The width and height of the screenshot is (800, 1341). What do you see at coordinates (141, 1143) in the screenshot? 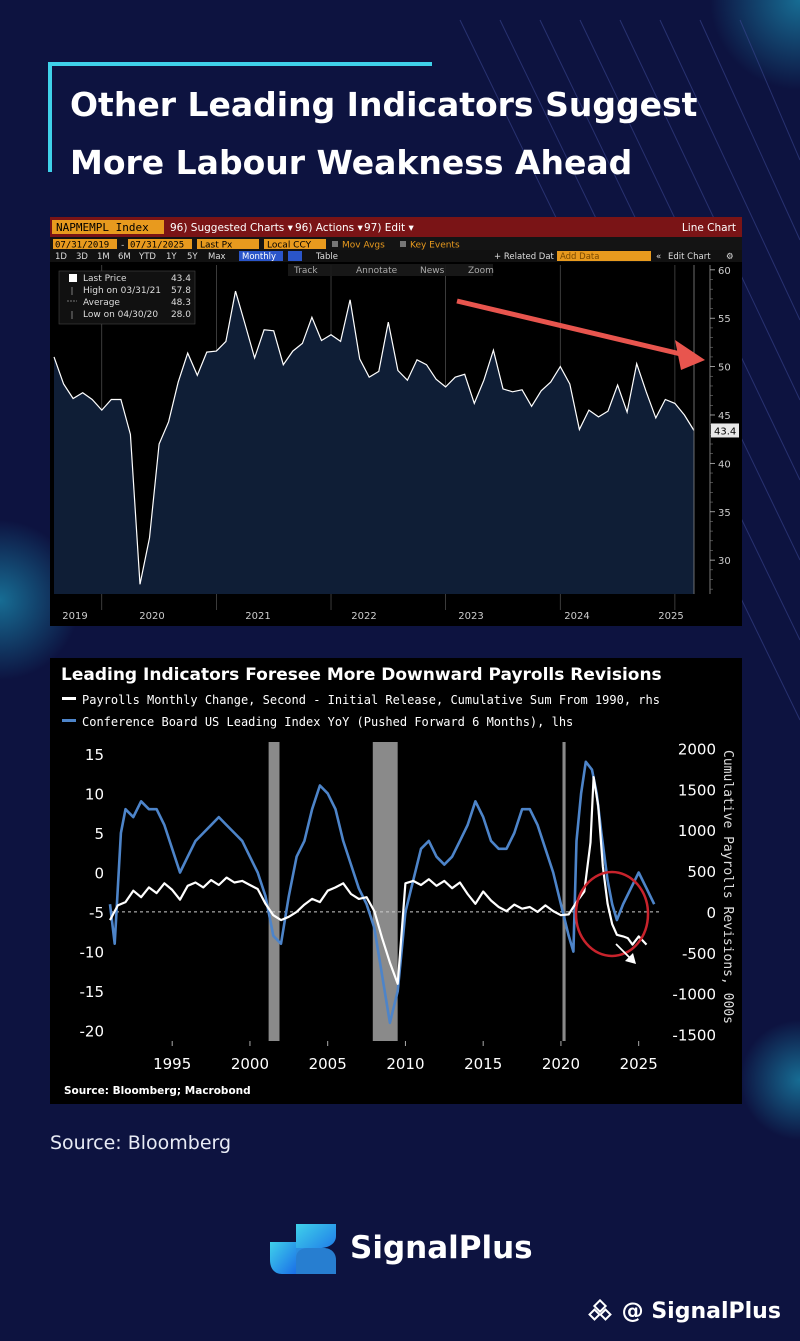
I see `page-source: Source: Bloomberg` at bounding box center [141, 1143].